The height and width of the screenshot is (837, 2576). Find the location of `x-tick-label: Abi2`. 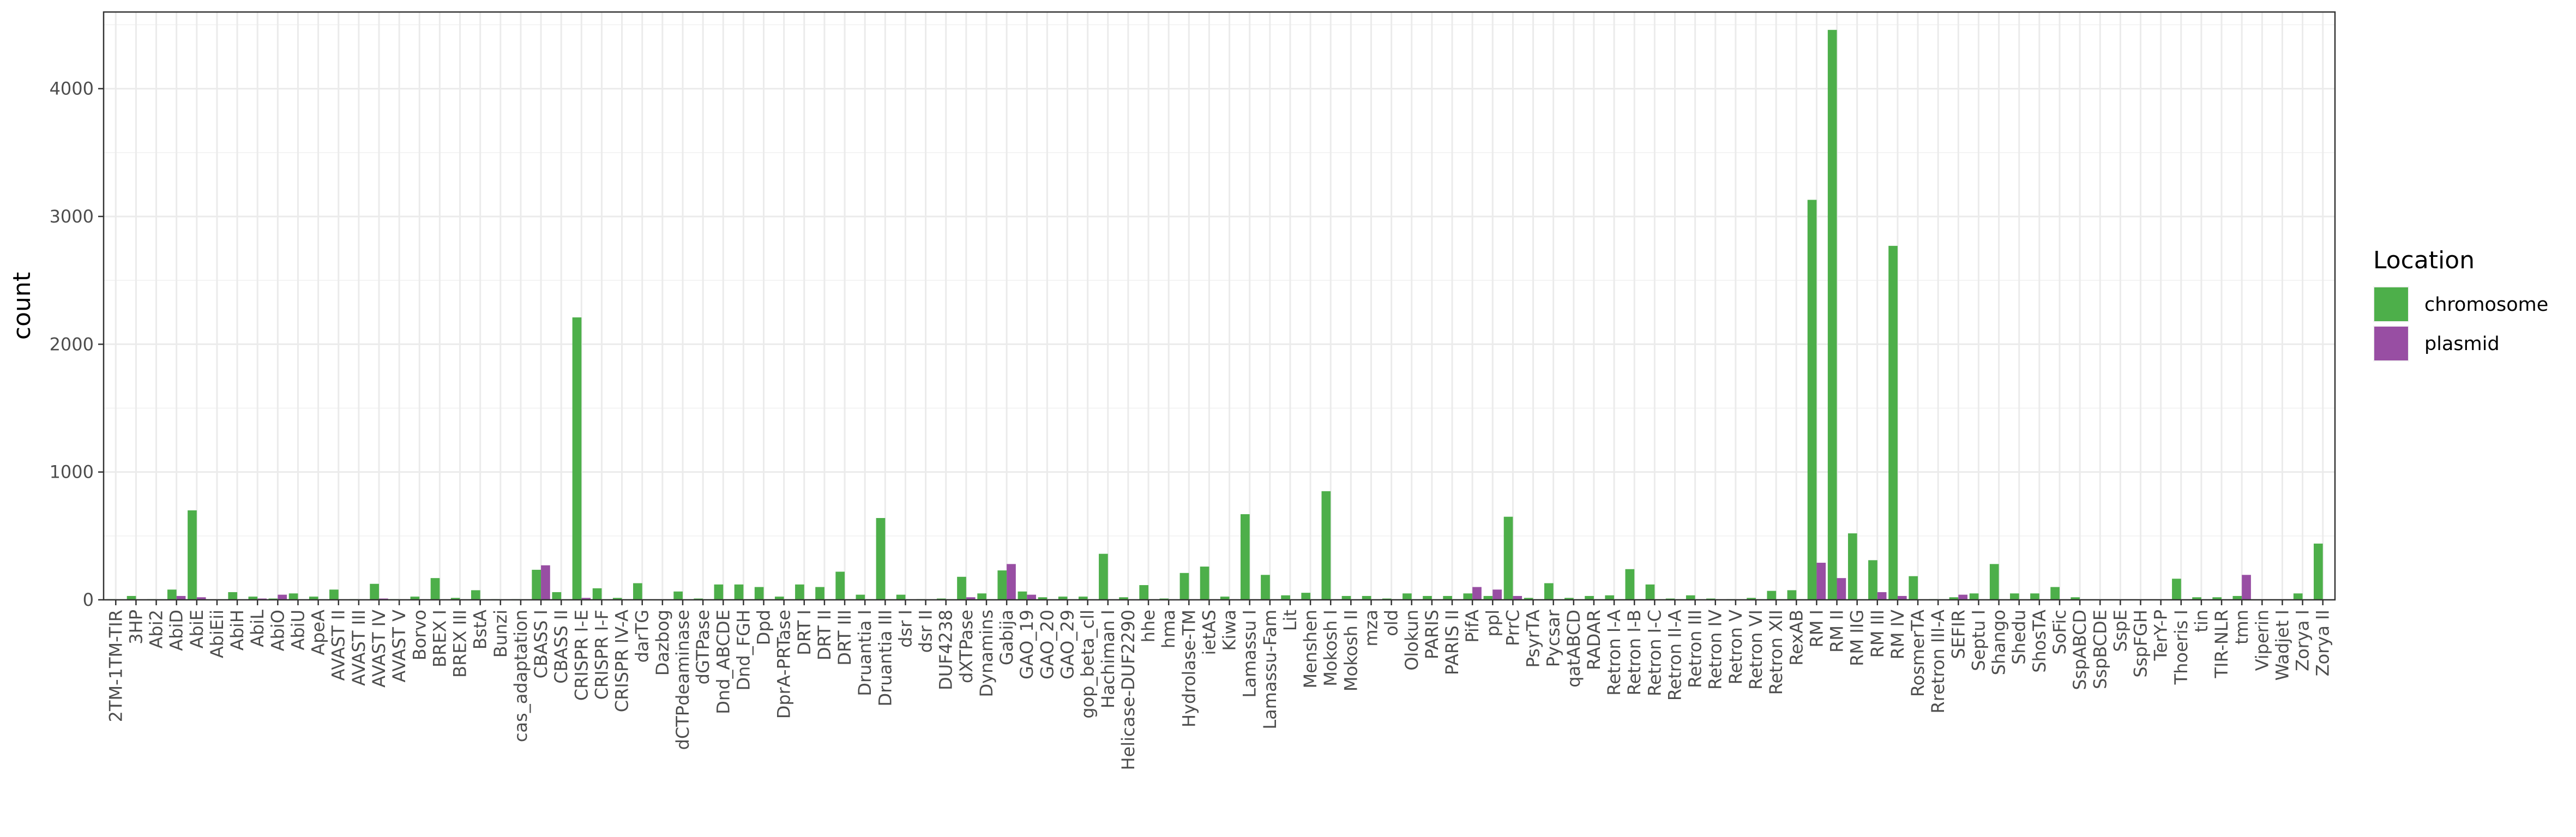

x-tick-label: Abi2 is located at coordinates (156, 629).